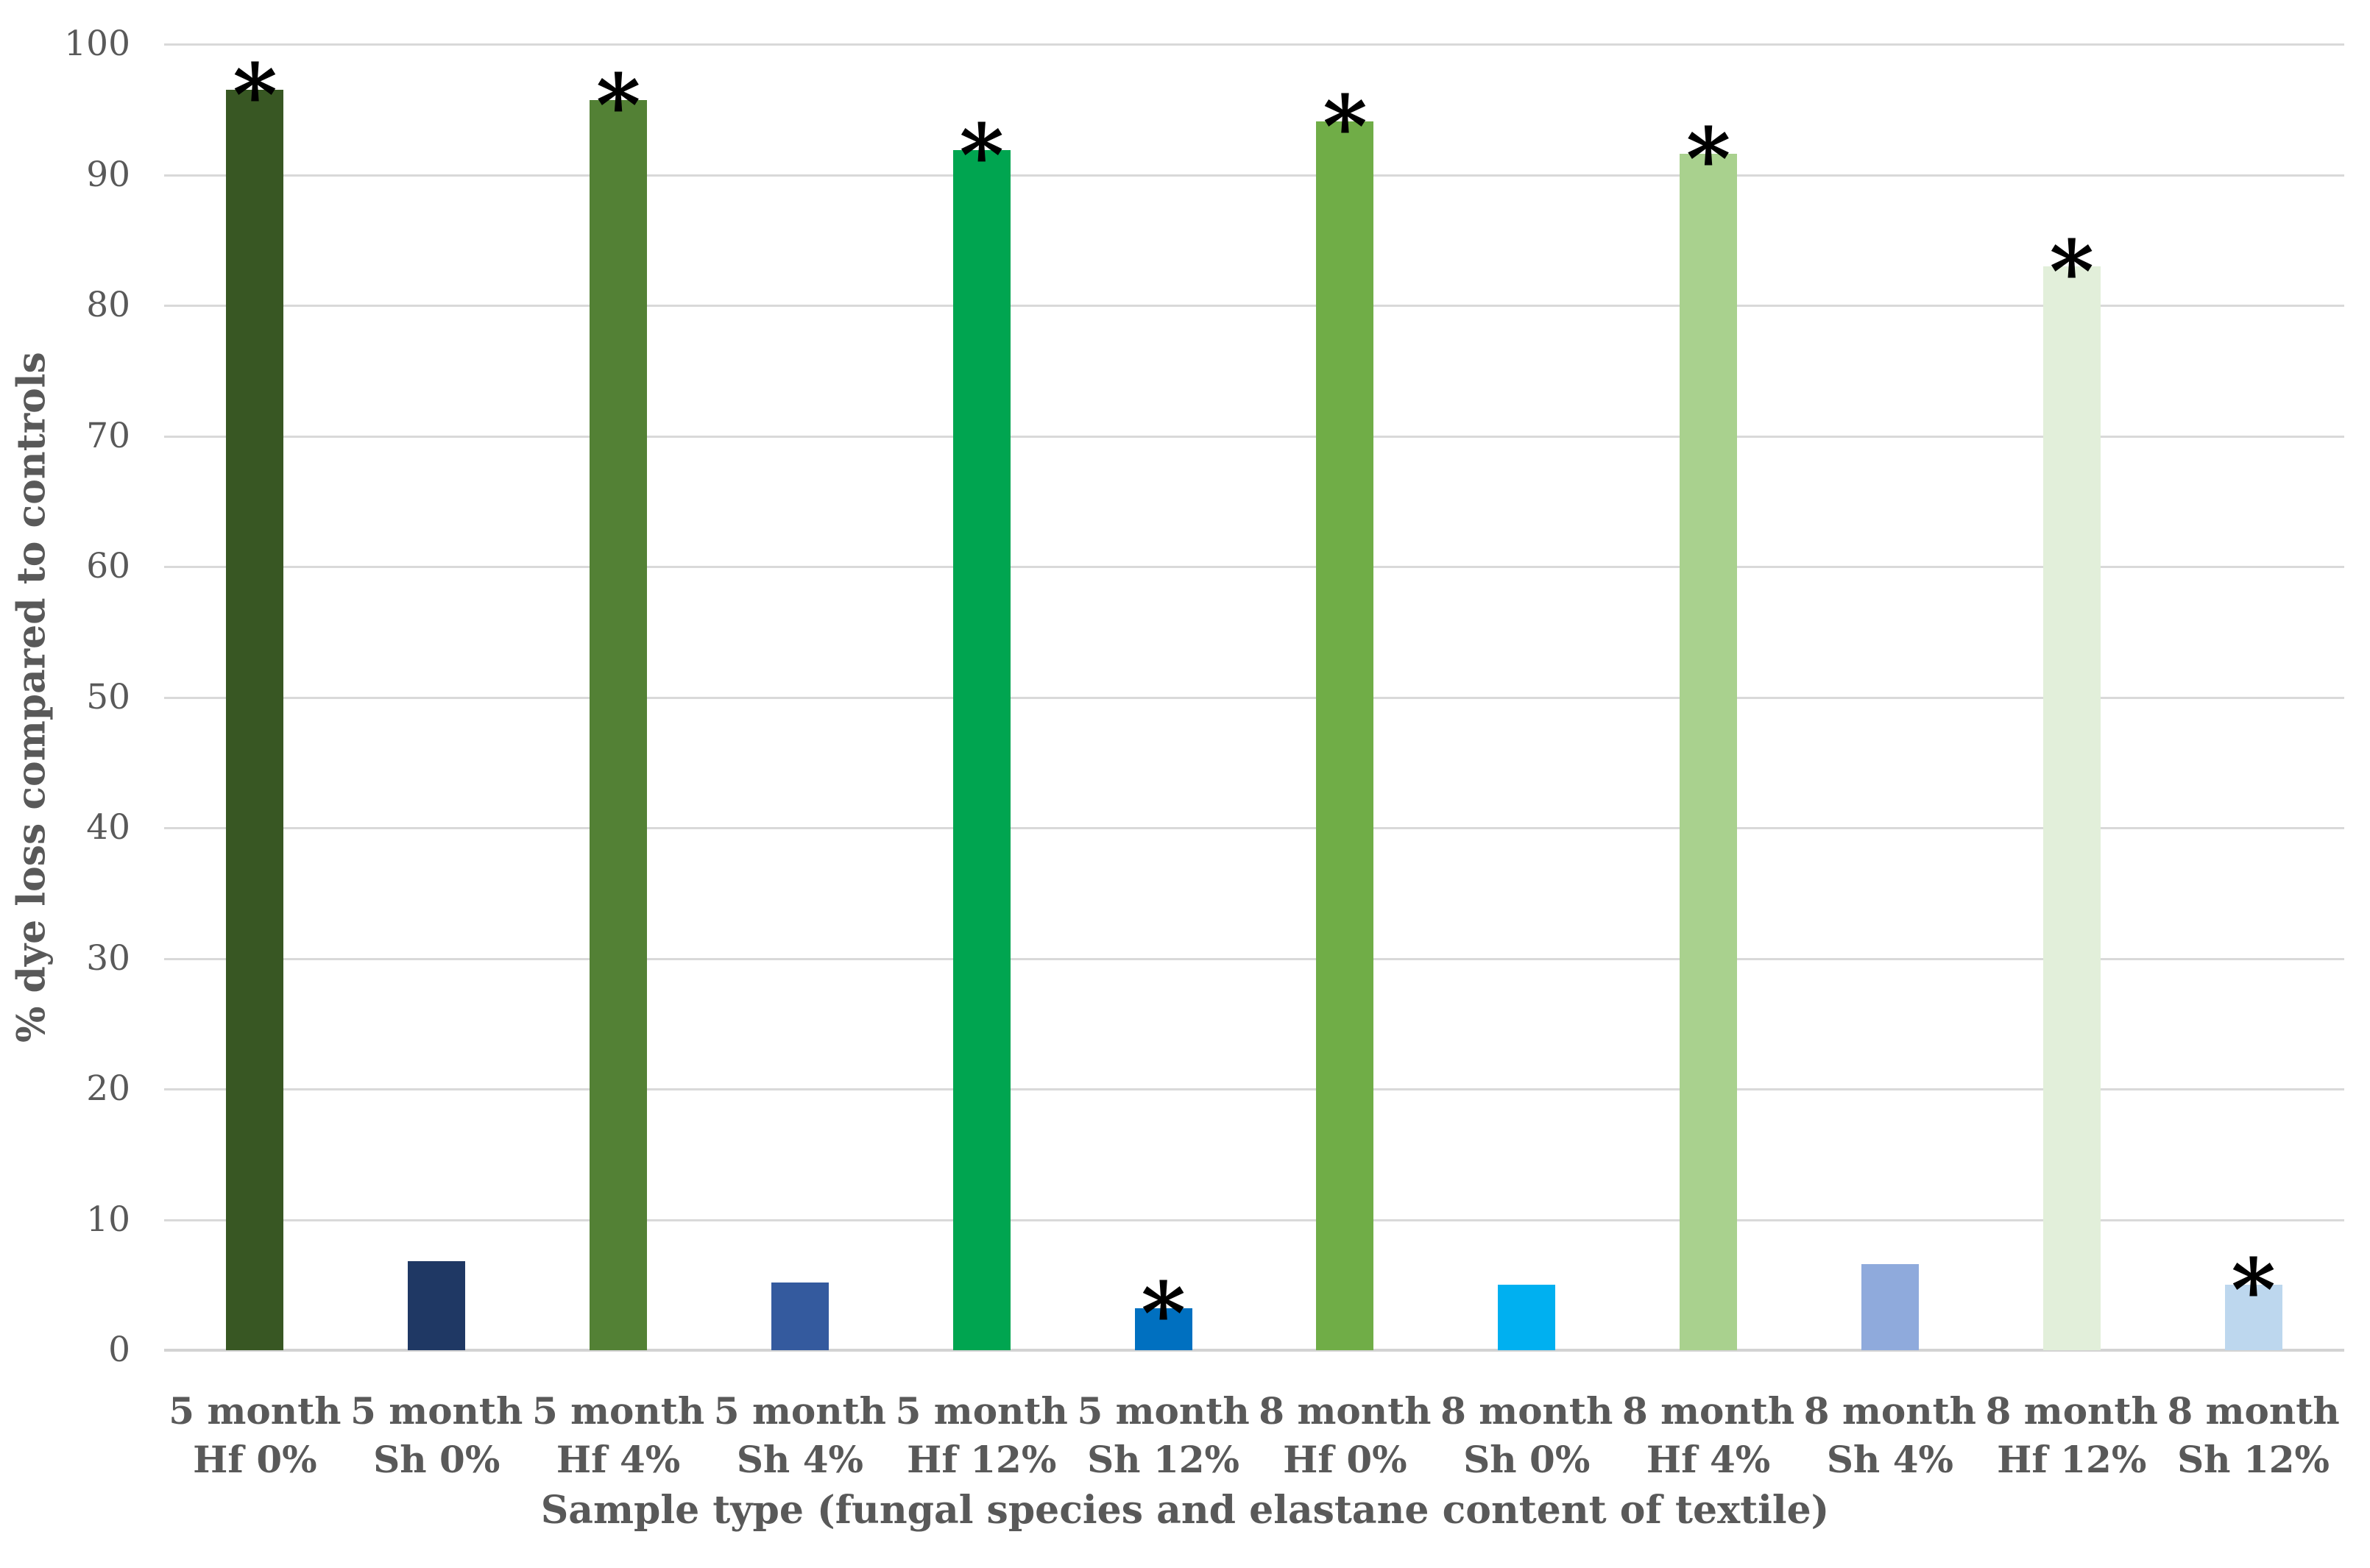 The height and width of the screenshot is (1568, 2370). Describe the element at coordinates (108, 958) in the screenshot. I see `y-tick-label-30: 30` at that location.